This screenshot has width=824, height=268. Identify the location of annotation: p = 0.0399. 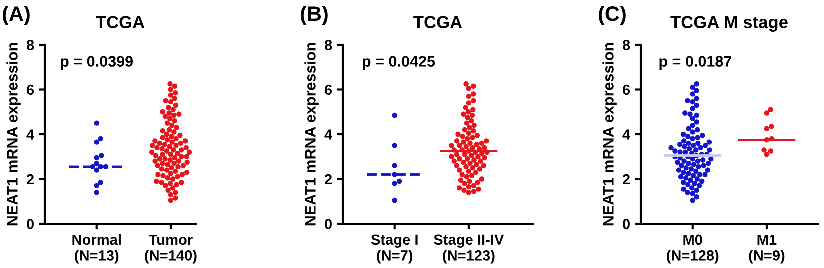
(97, 63).